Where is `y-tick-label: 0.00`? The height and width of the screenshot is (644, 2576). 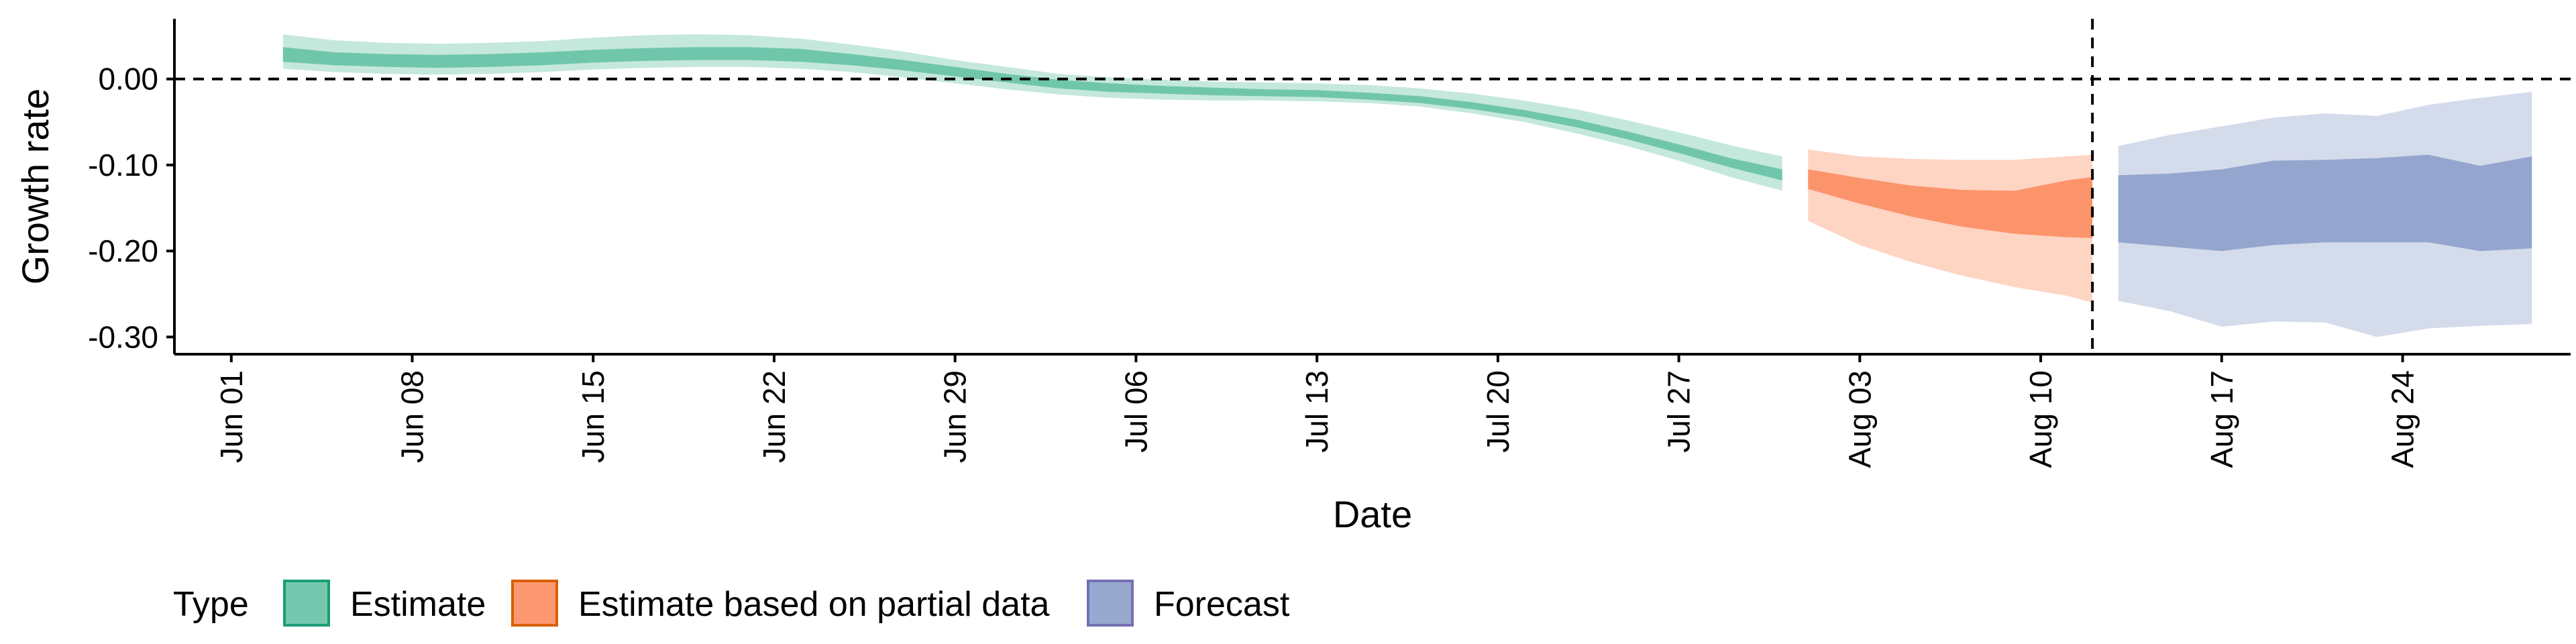 y-tick-label: 0.00 is located at coordinates (128, 79).